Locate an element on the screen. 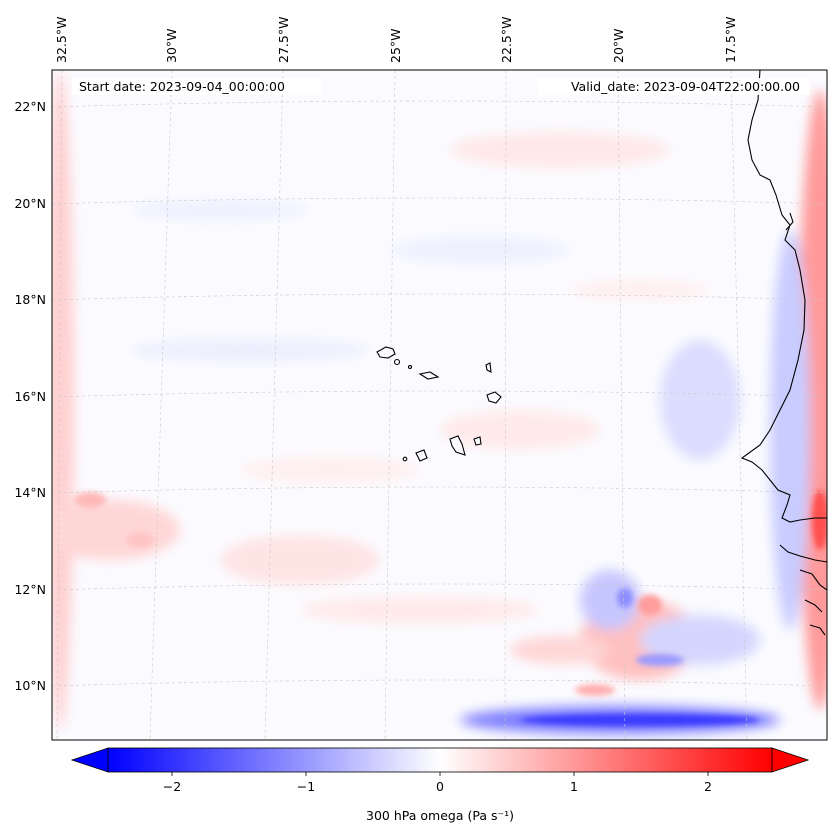  lat-label: 14°N is located at coordinates (30, 492).